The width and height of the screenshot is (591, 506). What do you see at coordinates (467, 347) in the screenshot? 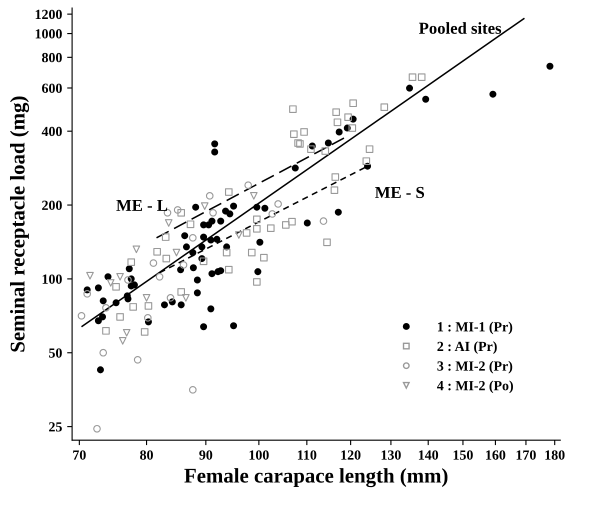
I see `legend-label: 2 : AI (Pr)` at bounding box center [467, 347].